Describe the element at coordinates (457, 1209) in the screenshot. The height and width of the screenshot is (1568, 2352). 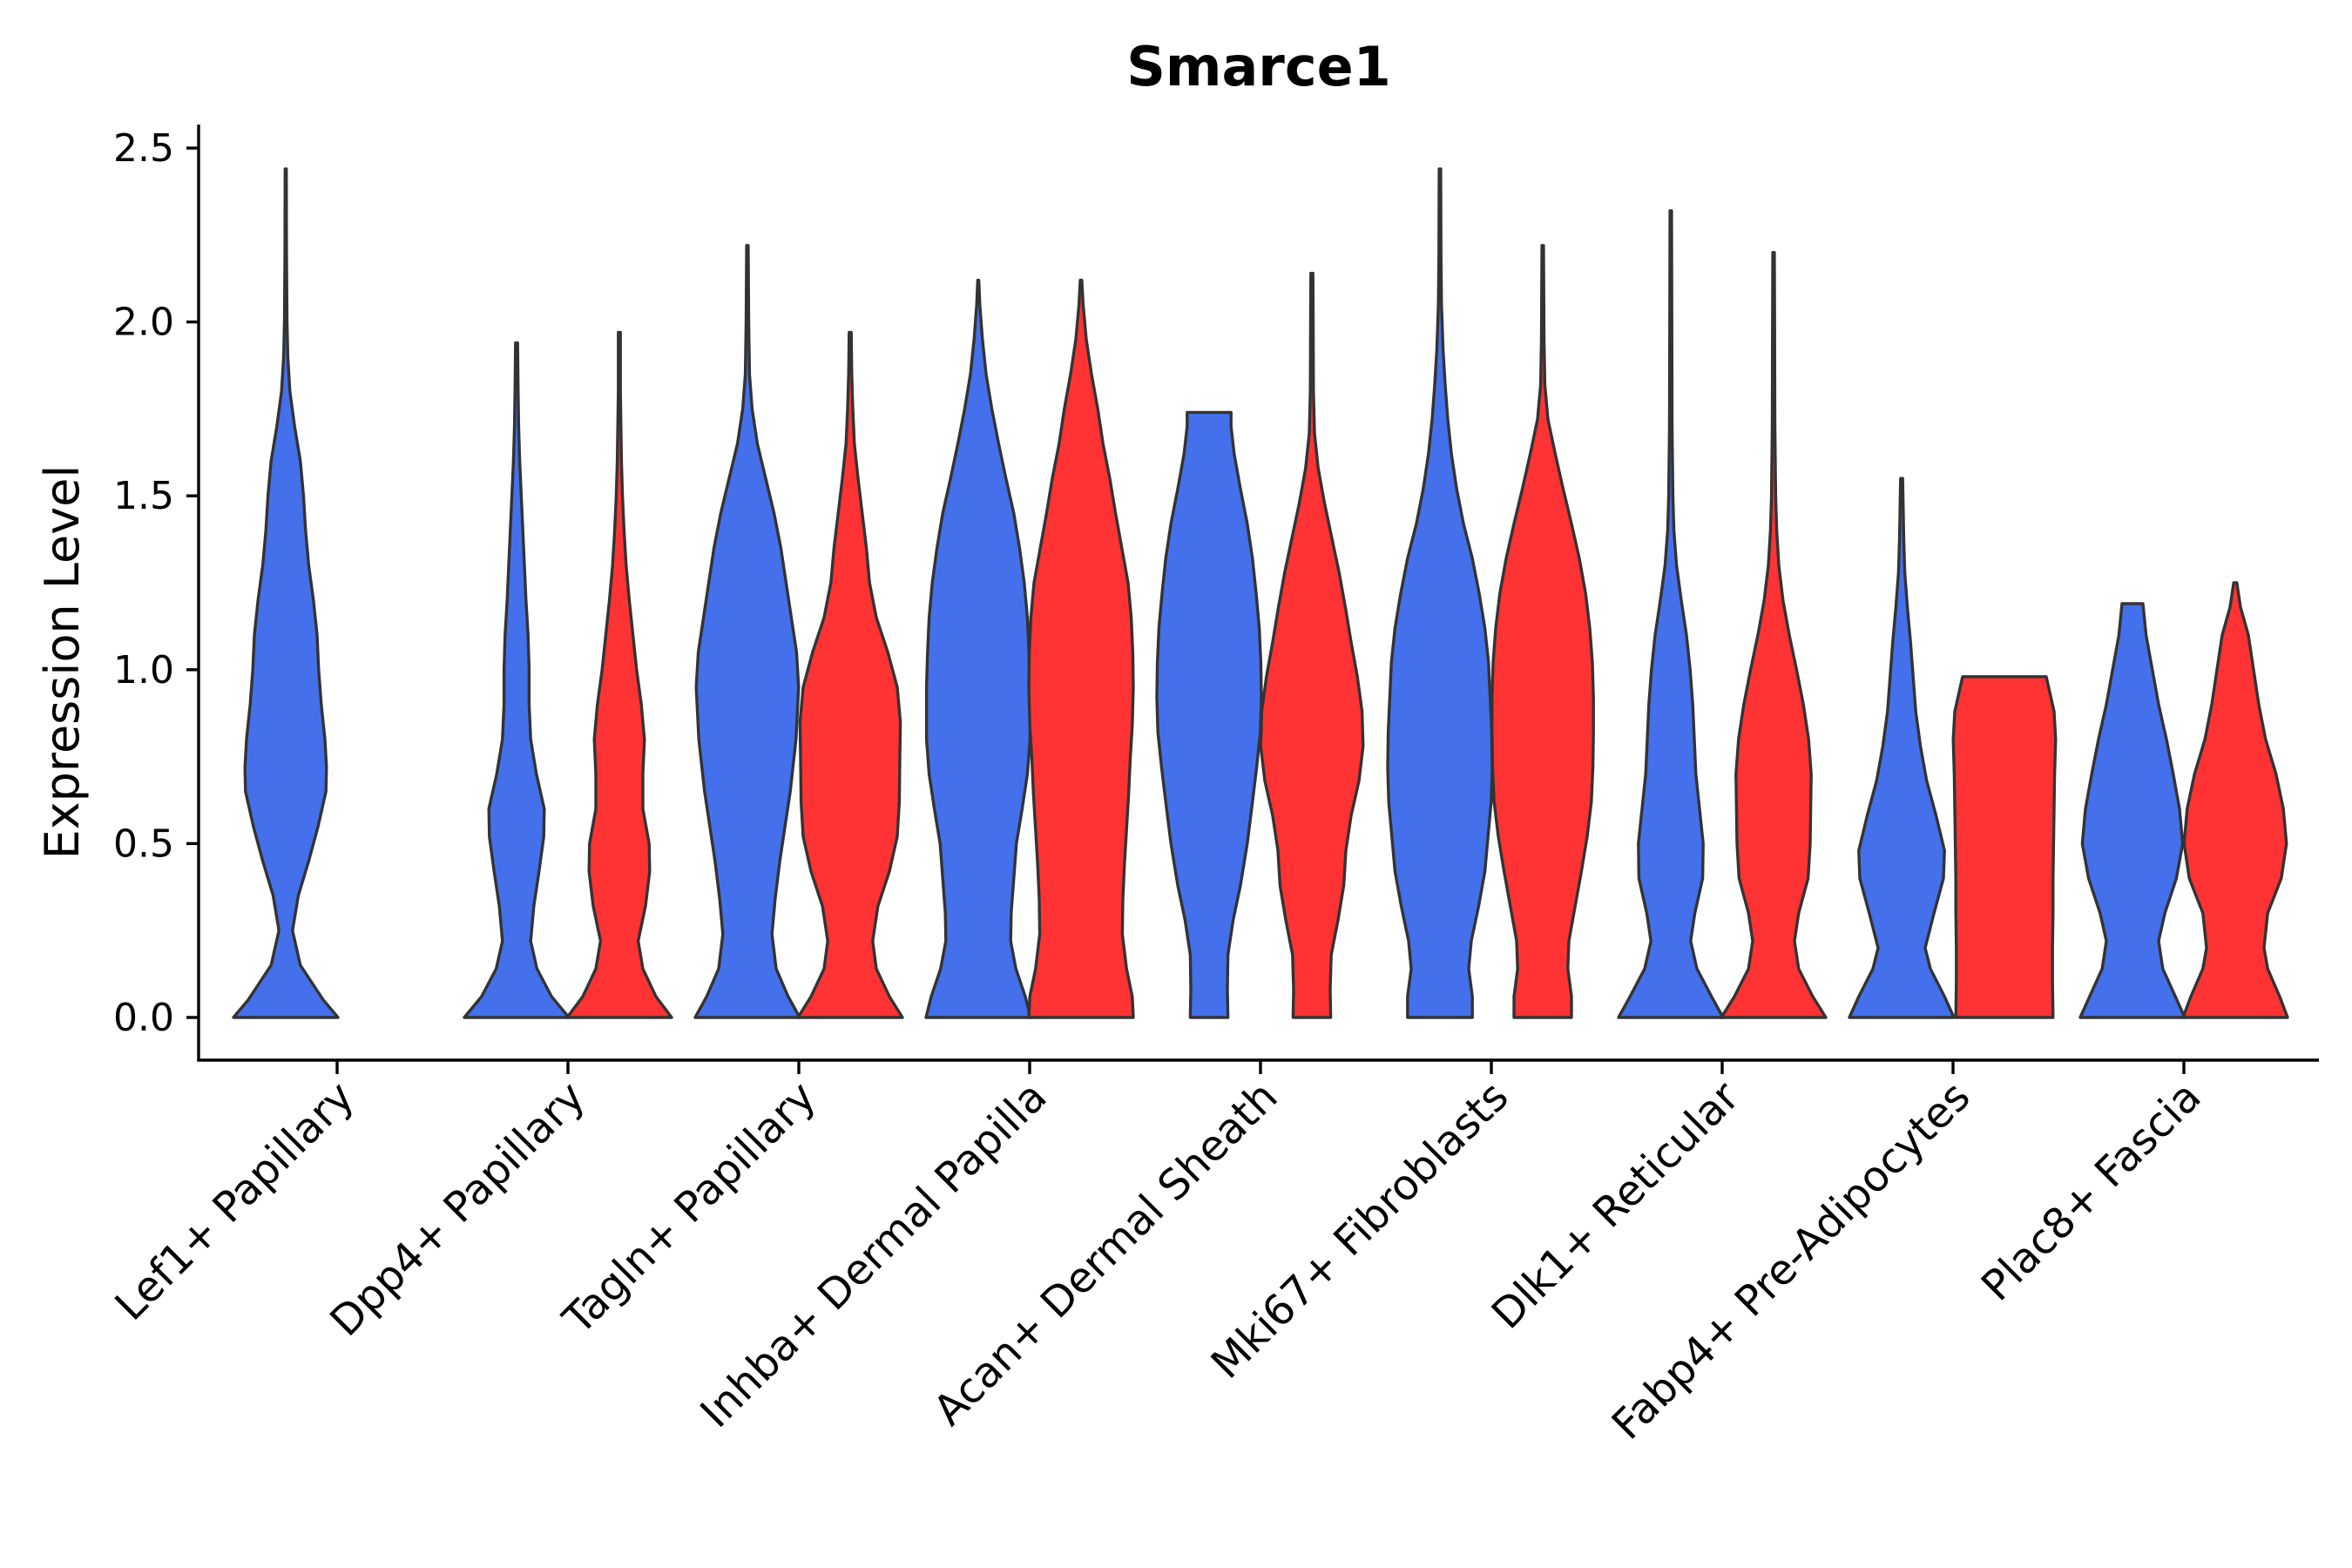
I see `x-tick-label: Dpp4+ Papillary` at that location.